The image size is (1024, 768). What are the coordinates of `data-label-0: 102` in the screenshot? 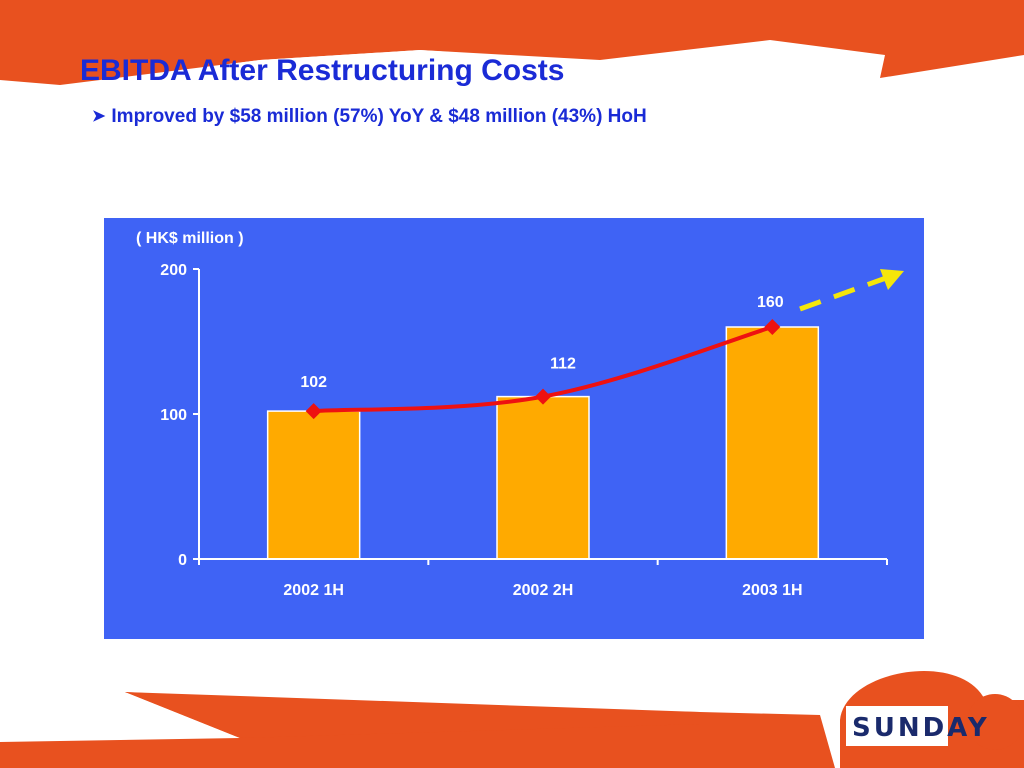 It's located at (313, 382).